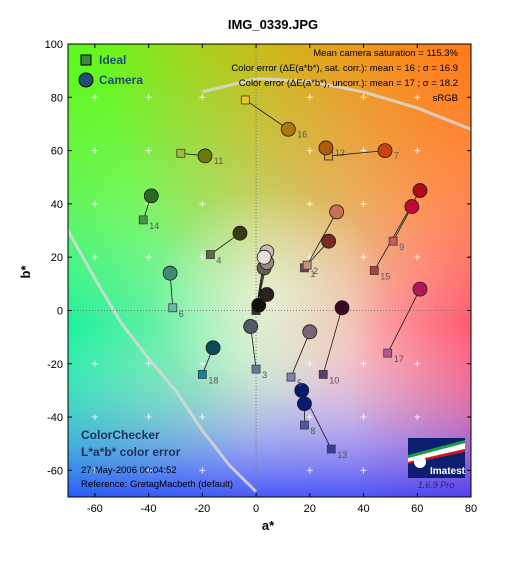 Image resolution: width=520 pixels, height=565 pixels. I want to click on patch-label-18: 18, so click(213, 380).